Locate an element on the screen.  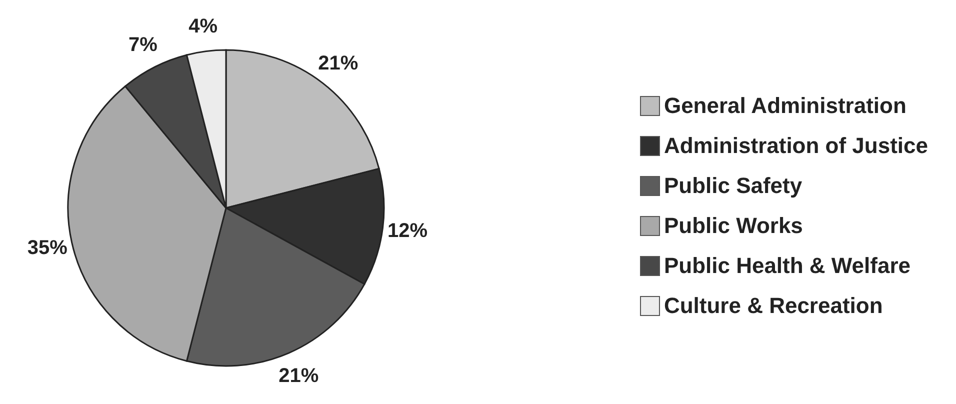
data-label: 35% is located at coordinates (47, 247).